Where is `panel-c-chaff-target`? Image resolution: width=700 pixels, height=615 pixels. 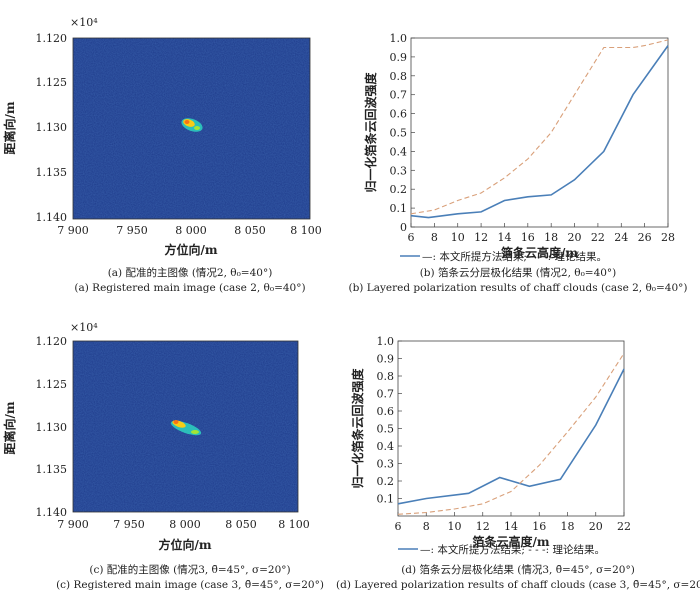 panel-c-chaff-target is located at coordinates (186, 428).